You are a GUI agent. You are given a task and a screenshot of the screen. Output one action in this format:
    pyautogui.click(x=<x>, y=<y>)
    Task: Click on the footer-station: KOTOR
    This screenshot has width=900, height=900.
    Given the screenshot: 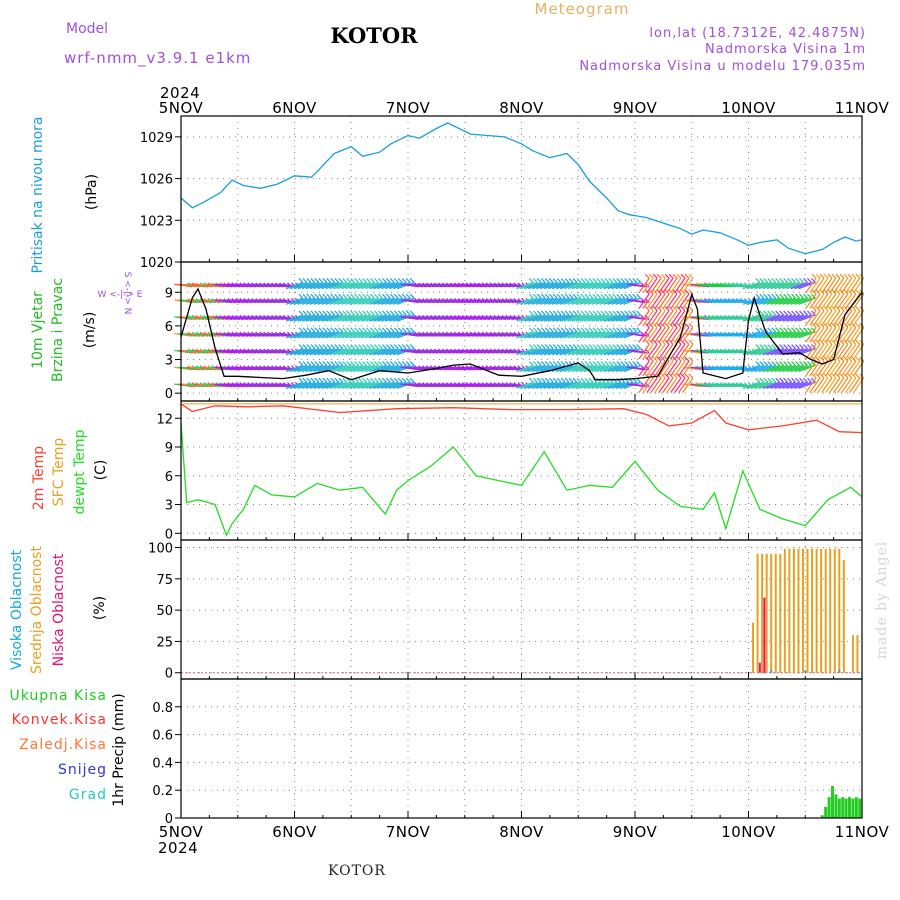 What is the action you would take?
    pyautogui.click(x=357, y=871)
    